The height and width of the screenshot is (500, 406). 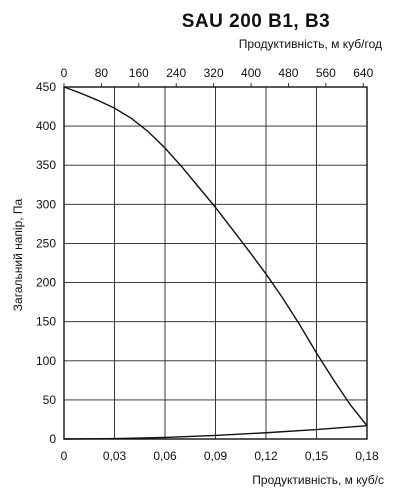 What do you see at coordinates (367, 456) in the screenshot?
I see `x-tick-label: 0,18` at bounding box center [367, 456].